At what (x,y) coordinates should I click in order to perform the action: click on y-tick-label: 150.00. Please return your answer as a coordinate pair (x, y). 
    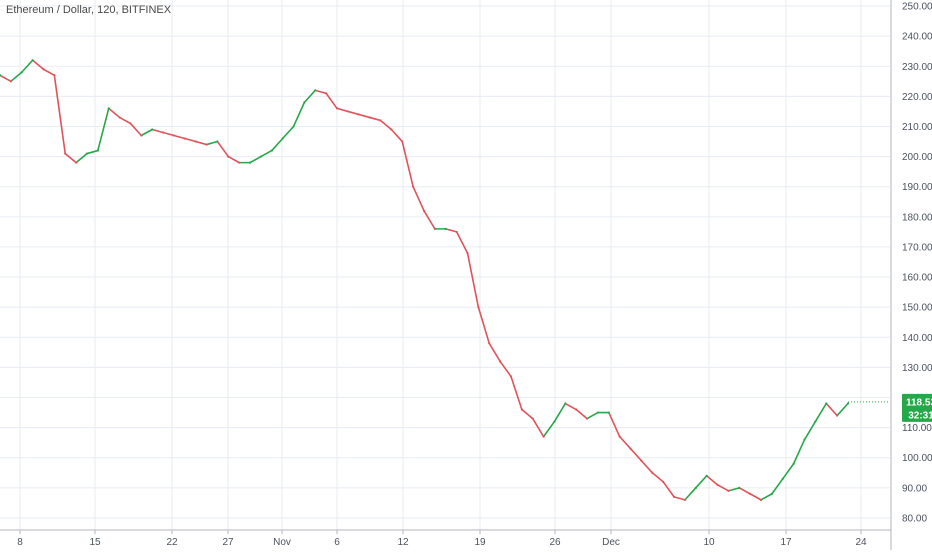
    Looking at the image, I should click on (917, 308).